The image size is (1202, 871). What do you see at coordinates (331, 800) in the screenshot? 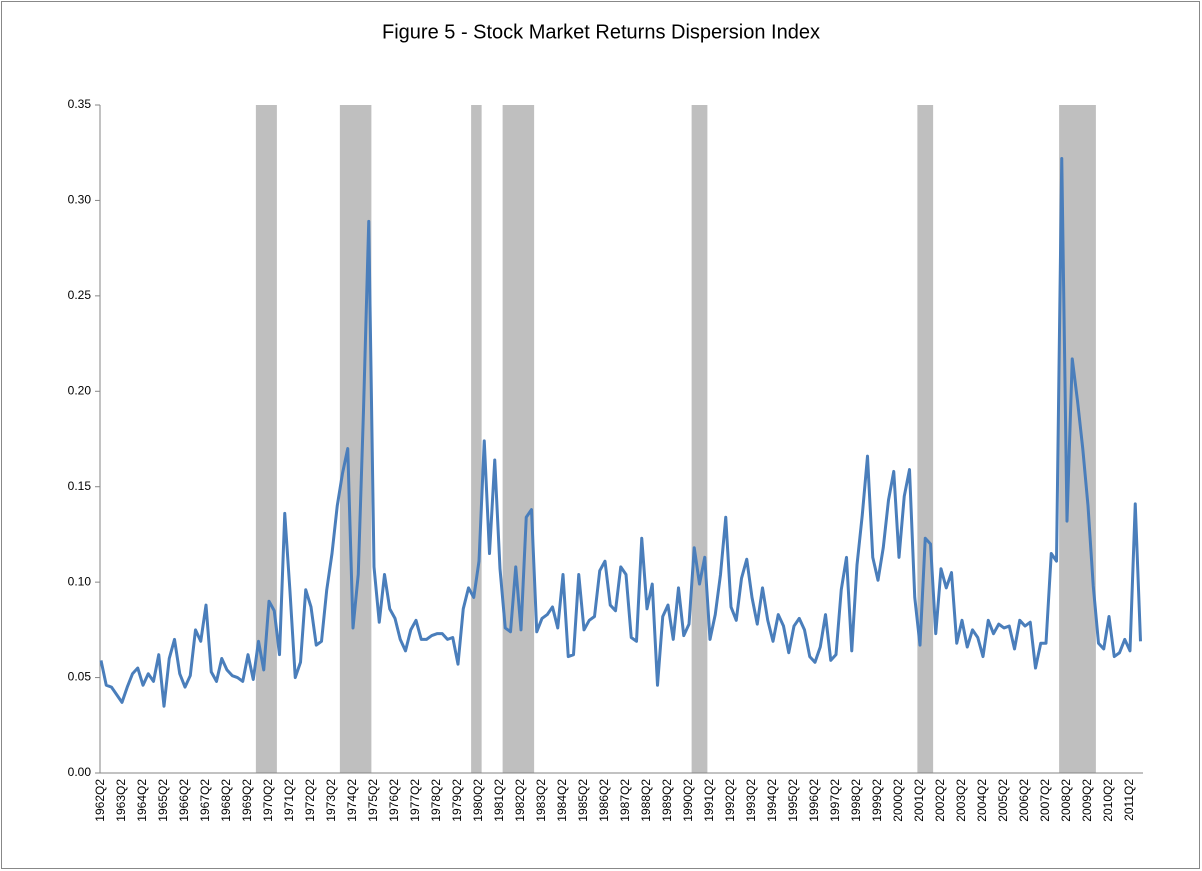
I see `x-tick-label: 1973Q2` at bounding box center [331, 800].